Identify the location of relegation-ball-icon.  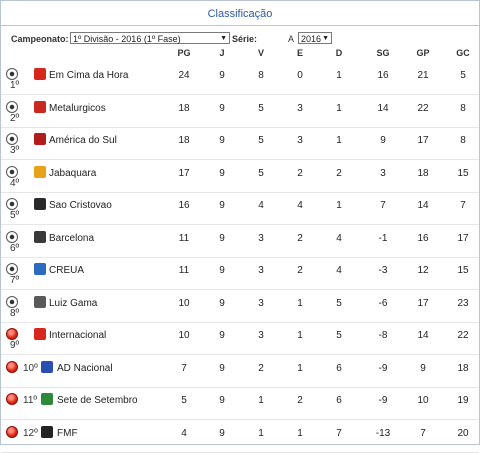
(12, 399).